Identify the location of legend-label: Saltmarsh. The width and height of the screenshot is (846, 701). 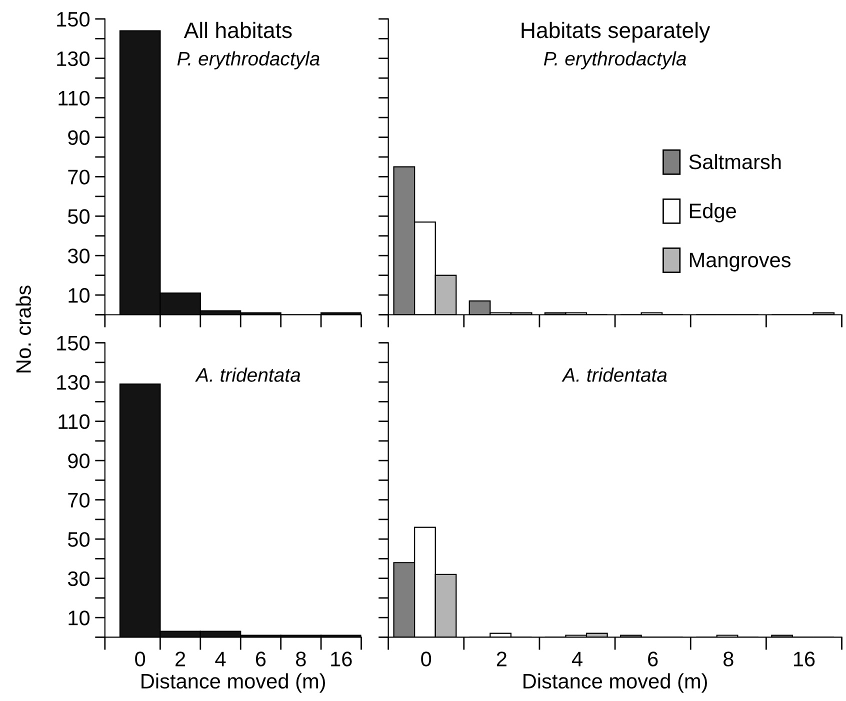
(735, 162).